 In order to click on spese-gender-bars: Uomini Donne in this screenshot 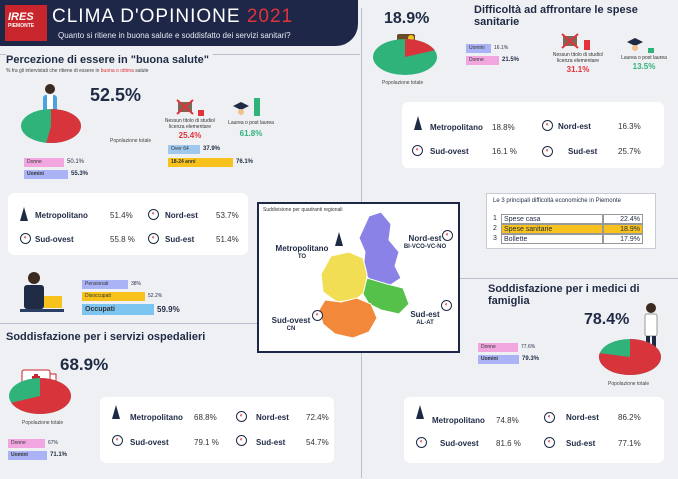, I will do `click(482, 54)`.